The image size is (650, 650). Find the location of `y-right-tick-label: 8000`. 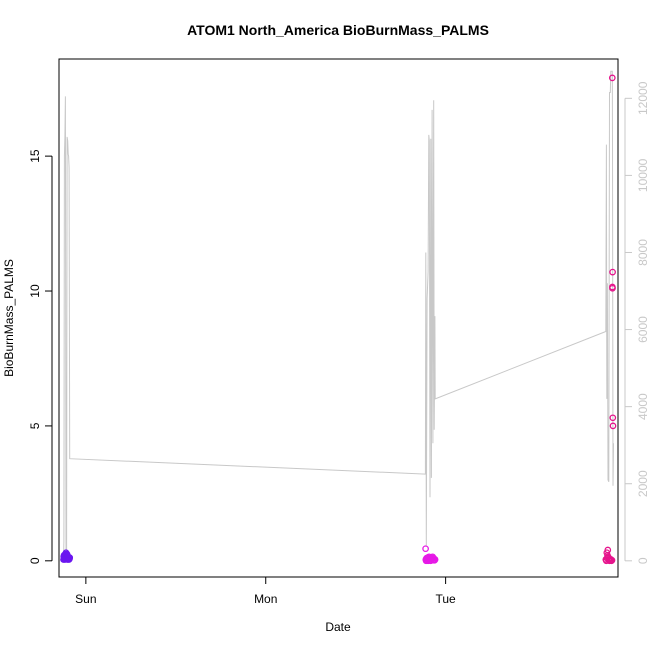

y-right-tick-label: 8000 is located at coordinates (643, 252).